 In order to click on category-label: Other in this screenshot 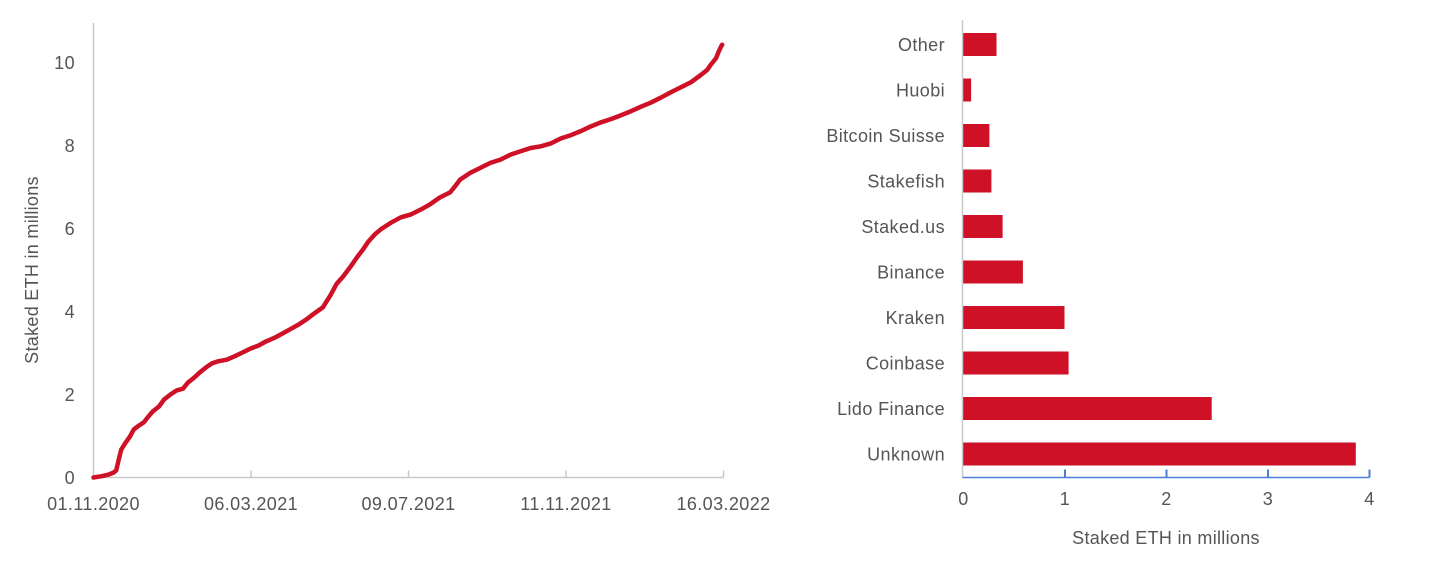, I will do `click(921, 45)`.